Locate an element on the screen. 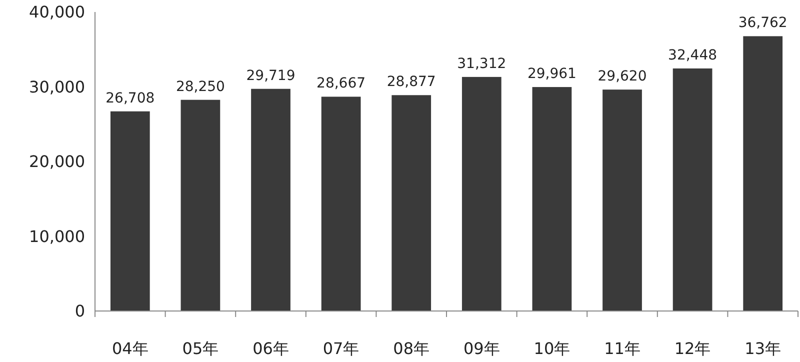  y-tick-label: 30,000 is located at coordinates (57, 86).